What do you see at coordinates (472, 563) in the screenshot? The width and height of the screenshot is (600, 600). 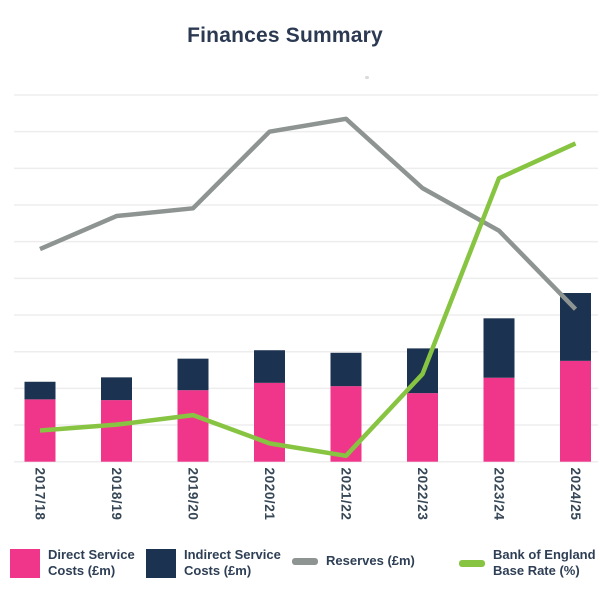 I see `base-rate-line-swatch` at bounding box center [472, 563].